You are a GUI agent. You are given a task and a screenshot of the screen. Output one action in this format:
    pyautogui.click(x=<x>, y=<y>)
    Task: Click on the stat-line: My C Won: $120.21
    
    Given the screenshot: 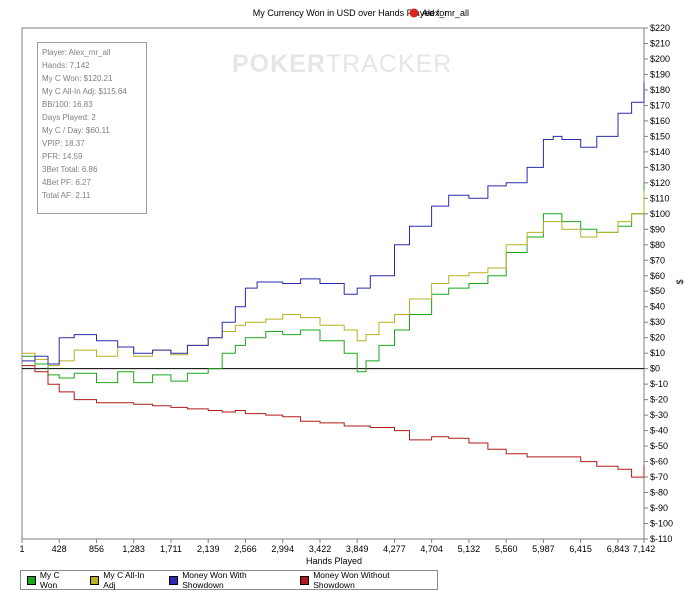 What is the action you would take?
    pyautogui.click(x=77, y=78)
    